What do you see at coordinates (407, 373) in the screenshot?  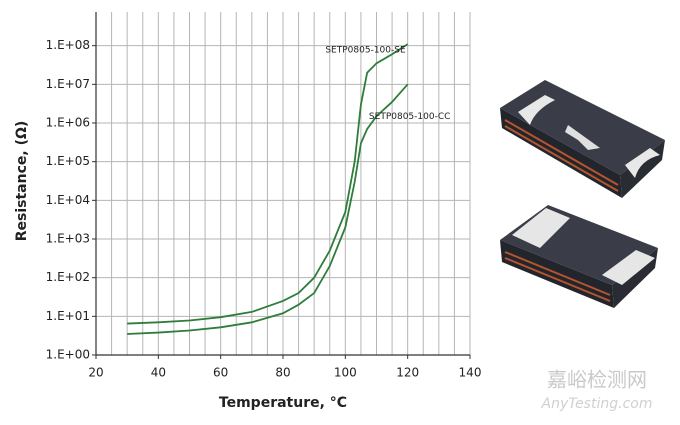 I see `x-tick-label: 120` at bounding box center [407, 373].